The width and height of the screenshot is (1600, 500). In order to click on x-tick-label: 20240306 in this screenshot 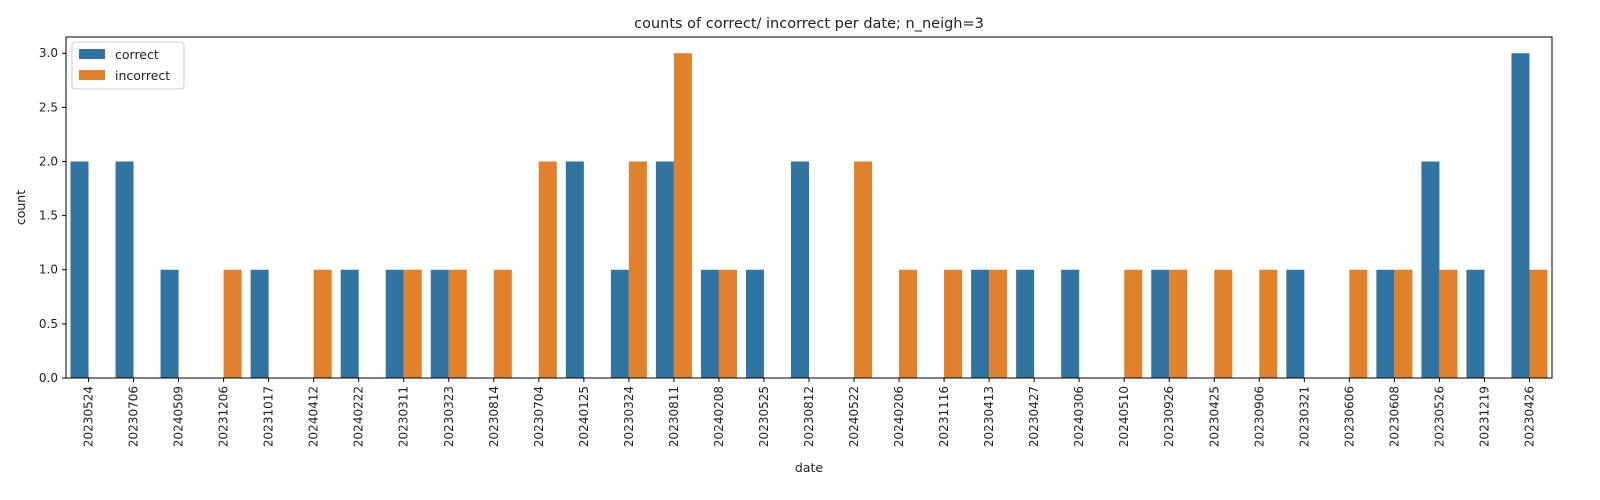, I will do `click(1079, 416)`.